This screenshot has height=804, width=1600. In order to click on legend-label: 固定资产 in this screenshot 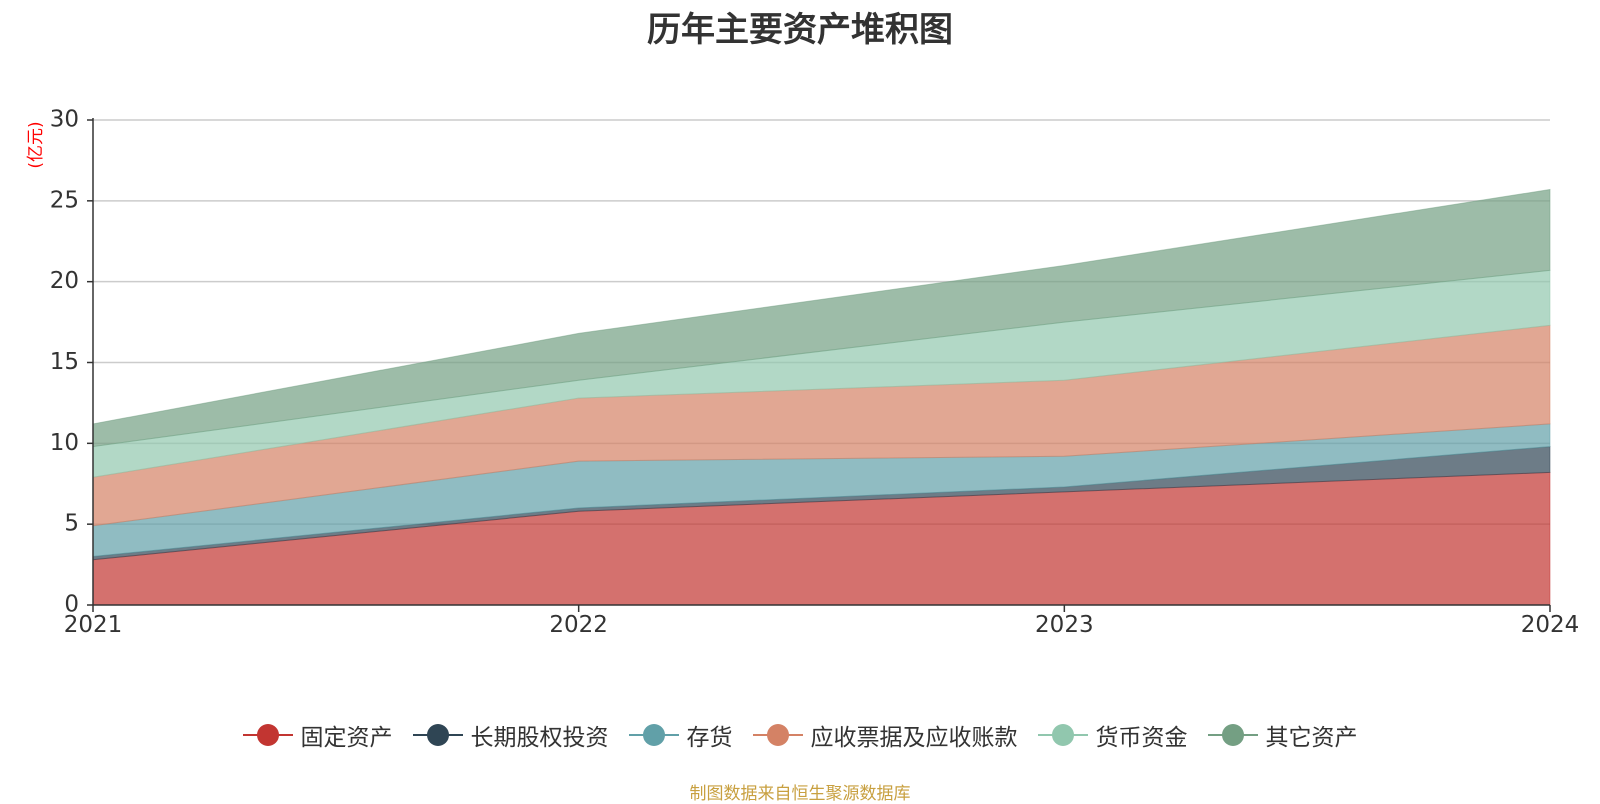, I will do `click(346, 738)`.